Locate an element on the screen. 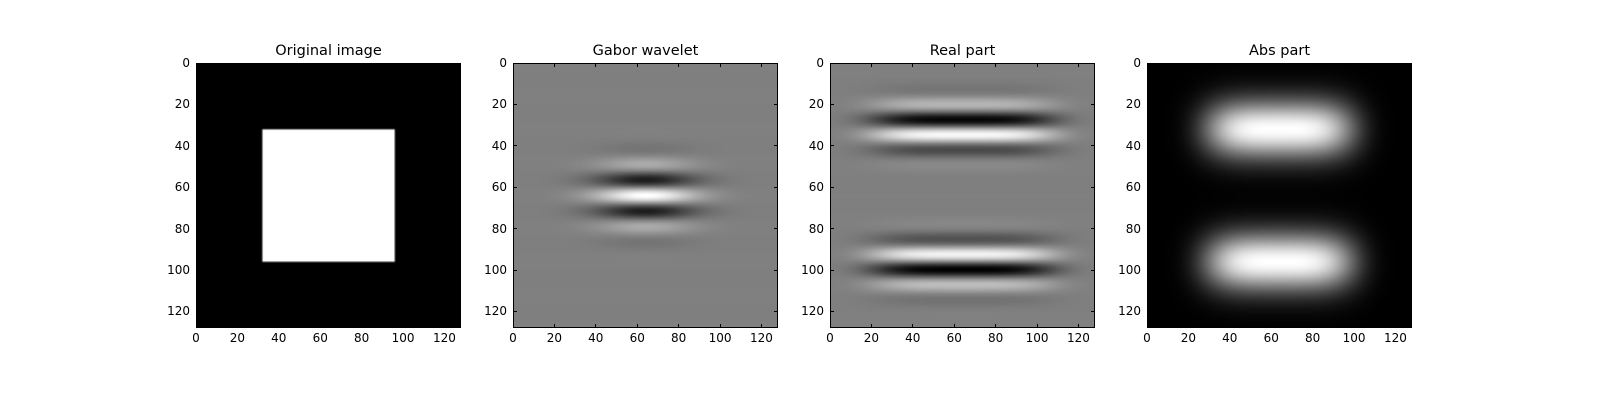 Image resolution: width=1600 pixels, height=400 pixels. abs-part-axes: Abs part 0 20 40 60 80 100 120 0 20 40 60 80 100 120 is located at coordinates (1265, 194).